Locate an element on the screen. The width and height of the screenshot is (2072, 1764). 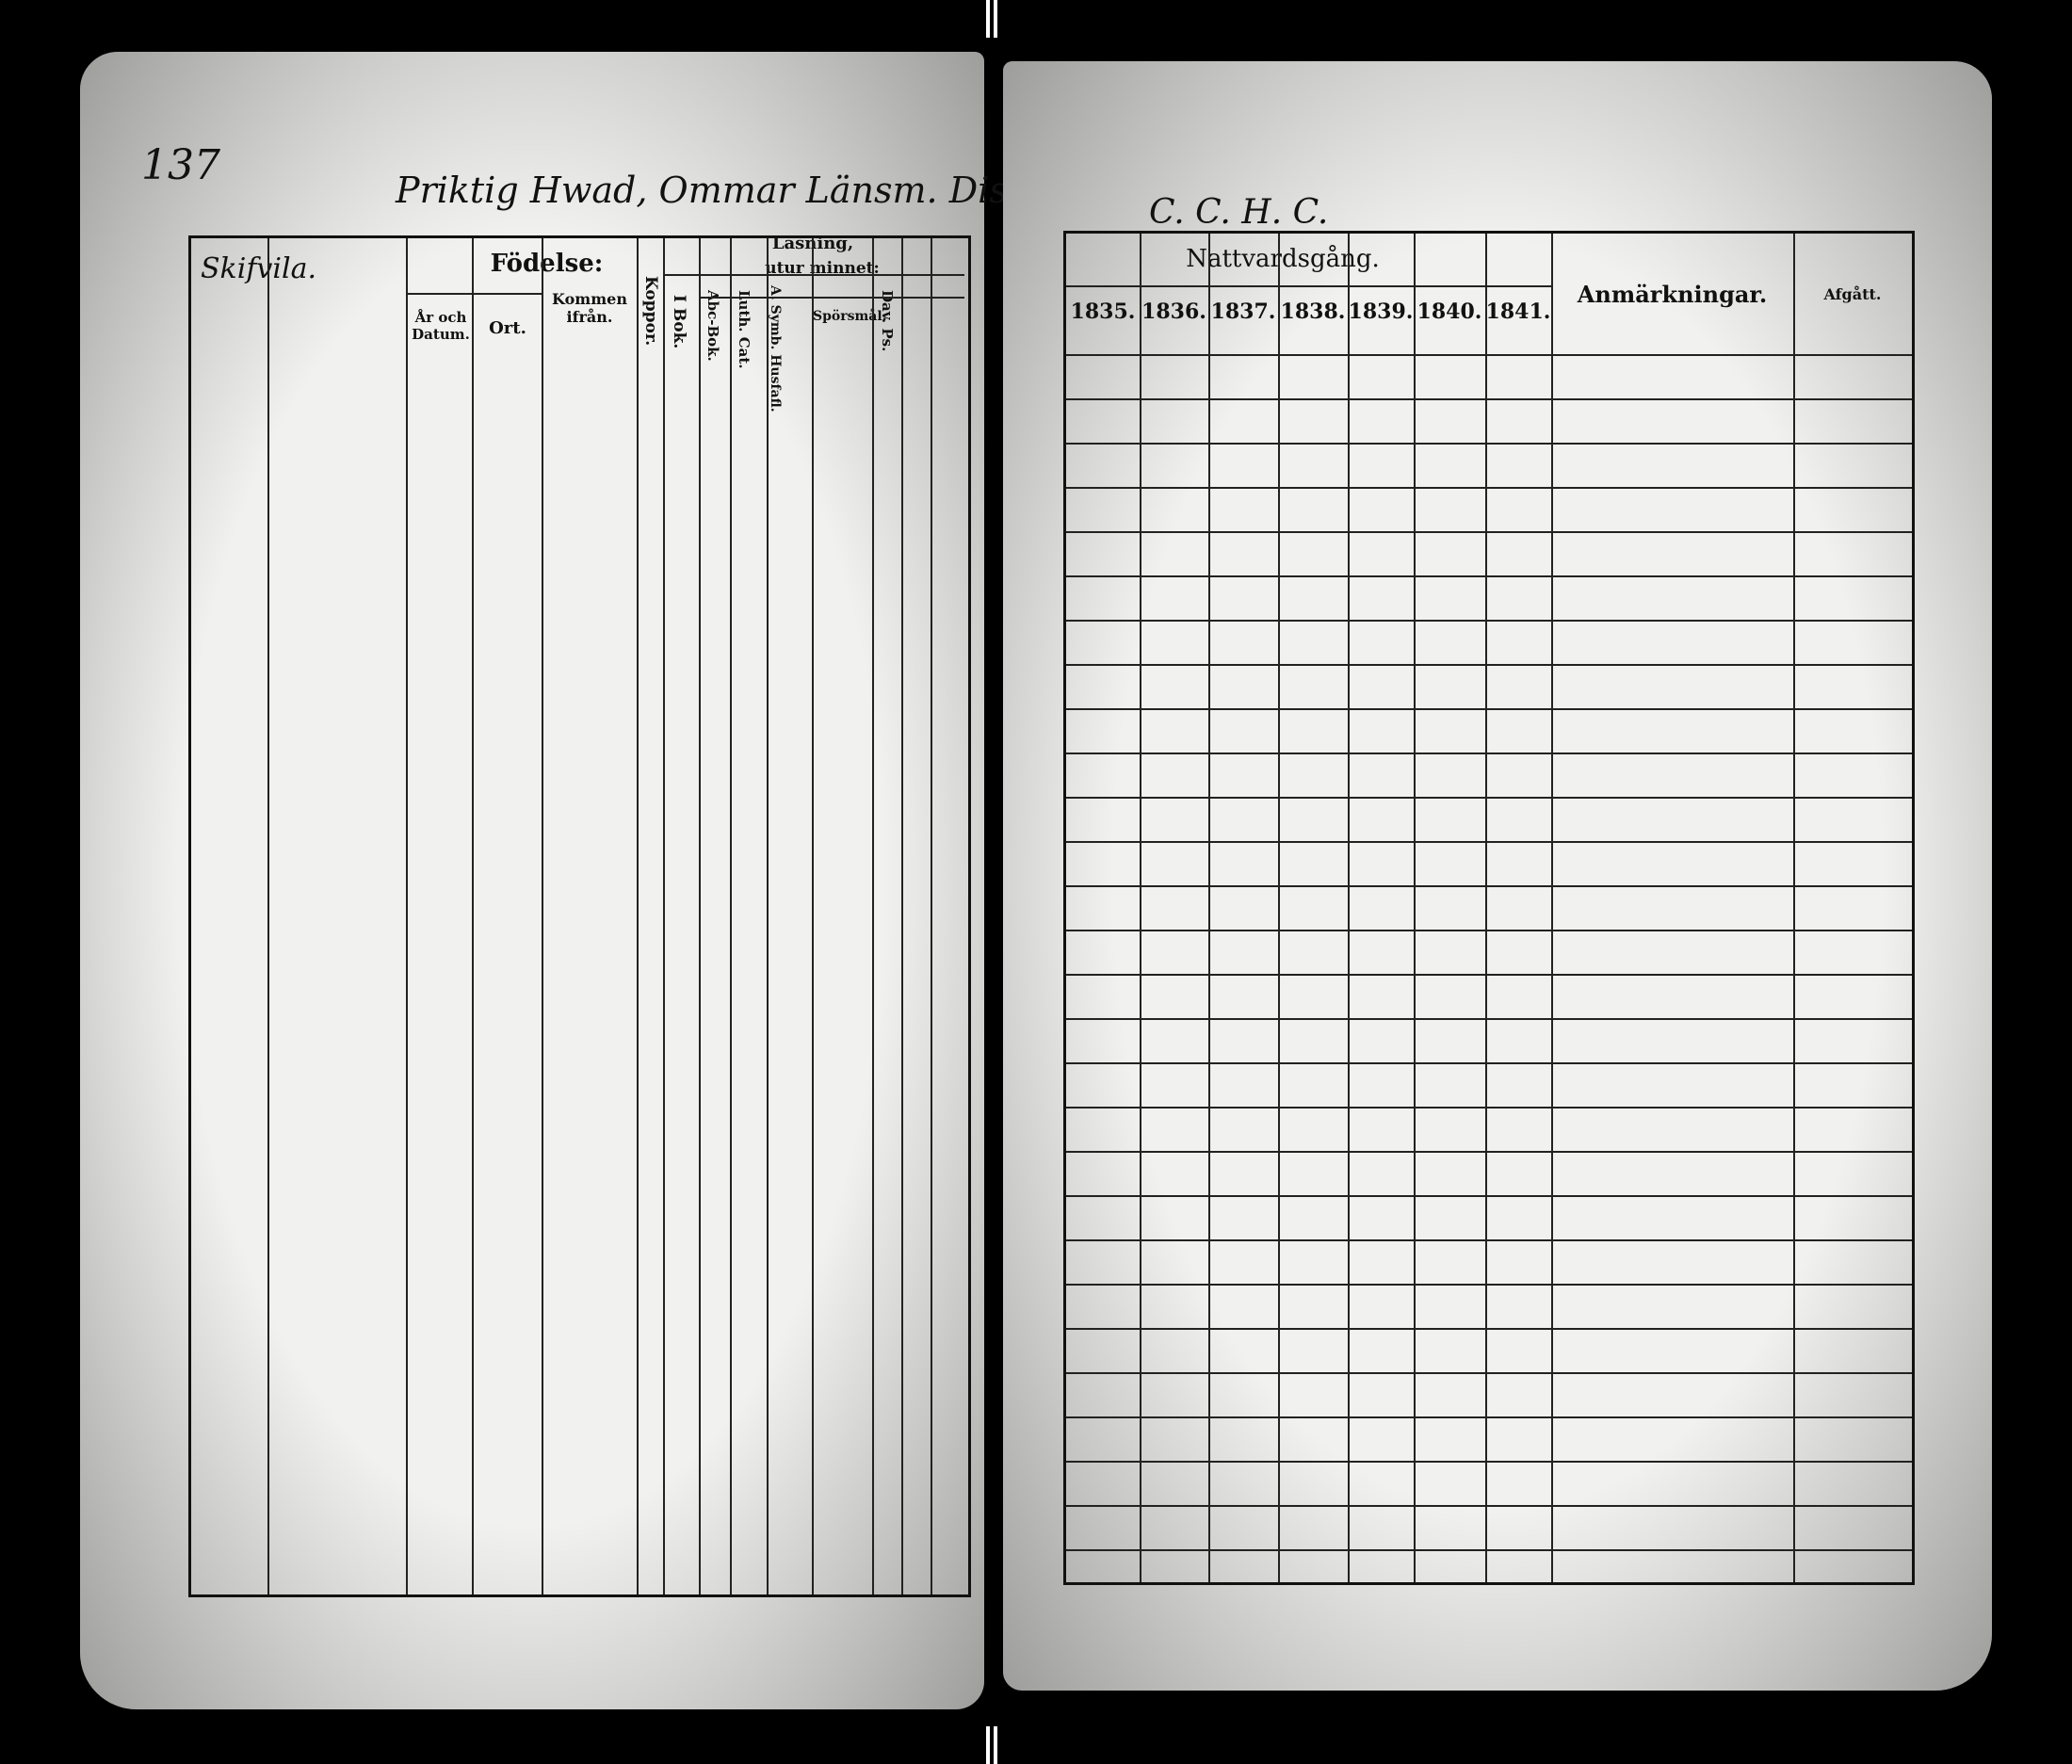
header-luth-cat: Luth. Cat. is located at coordinates (745, 329).